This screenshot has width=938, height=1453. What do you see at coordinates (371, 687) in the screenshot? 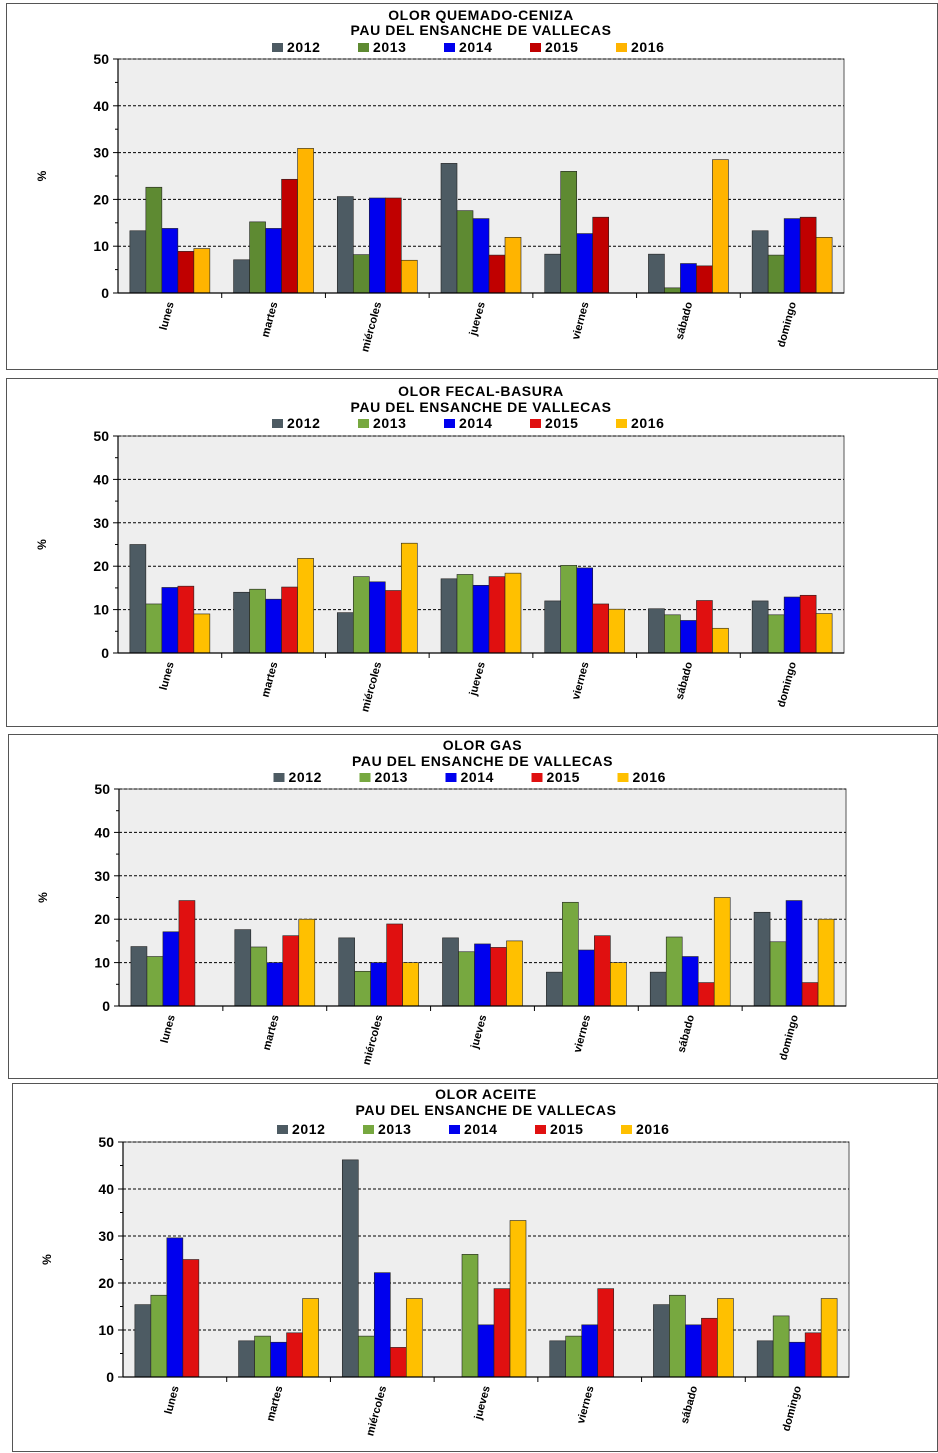
I see `x-tick-label: miércoles` at bounding box center [371, 687].